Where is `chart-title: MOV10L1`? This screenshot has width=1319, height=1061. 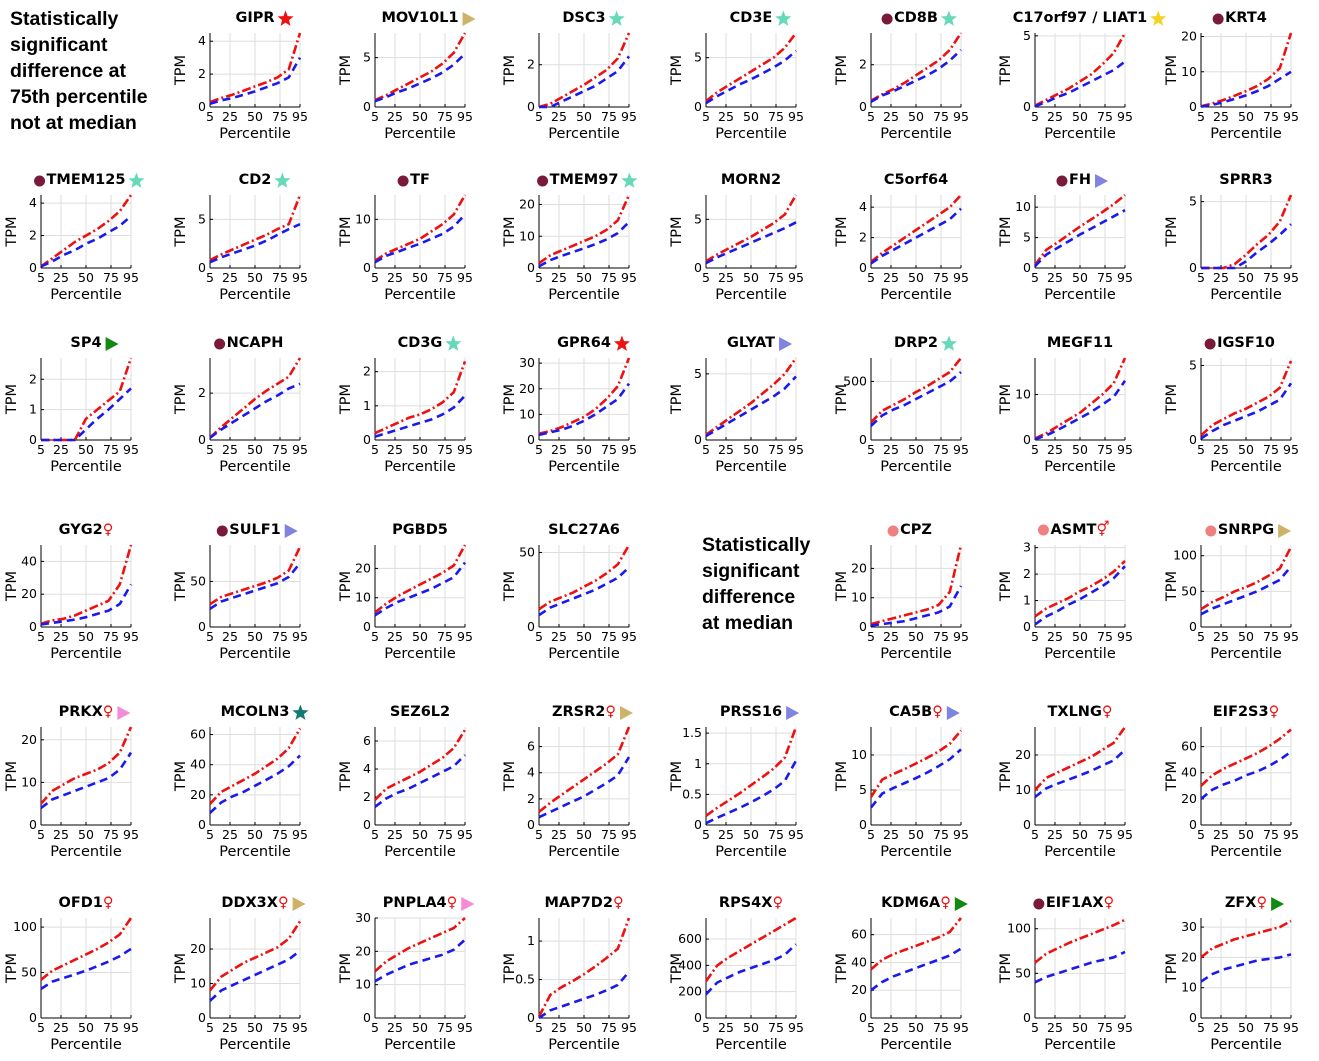 chart-title: MOV10L1 is located at coordinates (419, 18).